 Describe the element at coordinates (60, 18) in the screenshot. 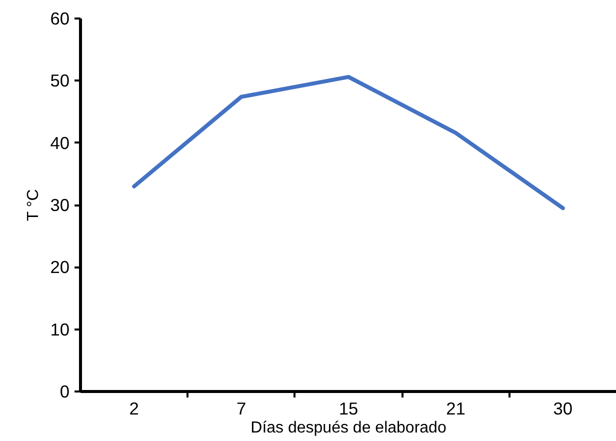

I see `y-tick-label: 60` at that location.